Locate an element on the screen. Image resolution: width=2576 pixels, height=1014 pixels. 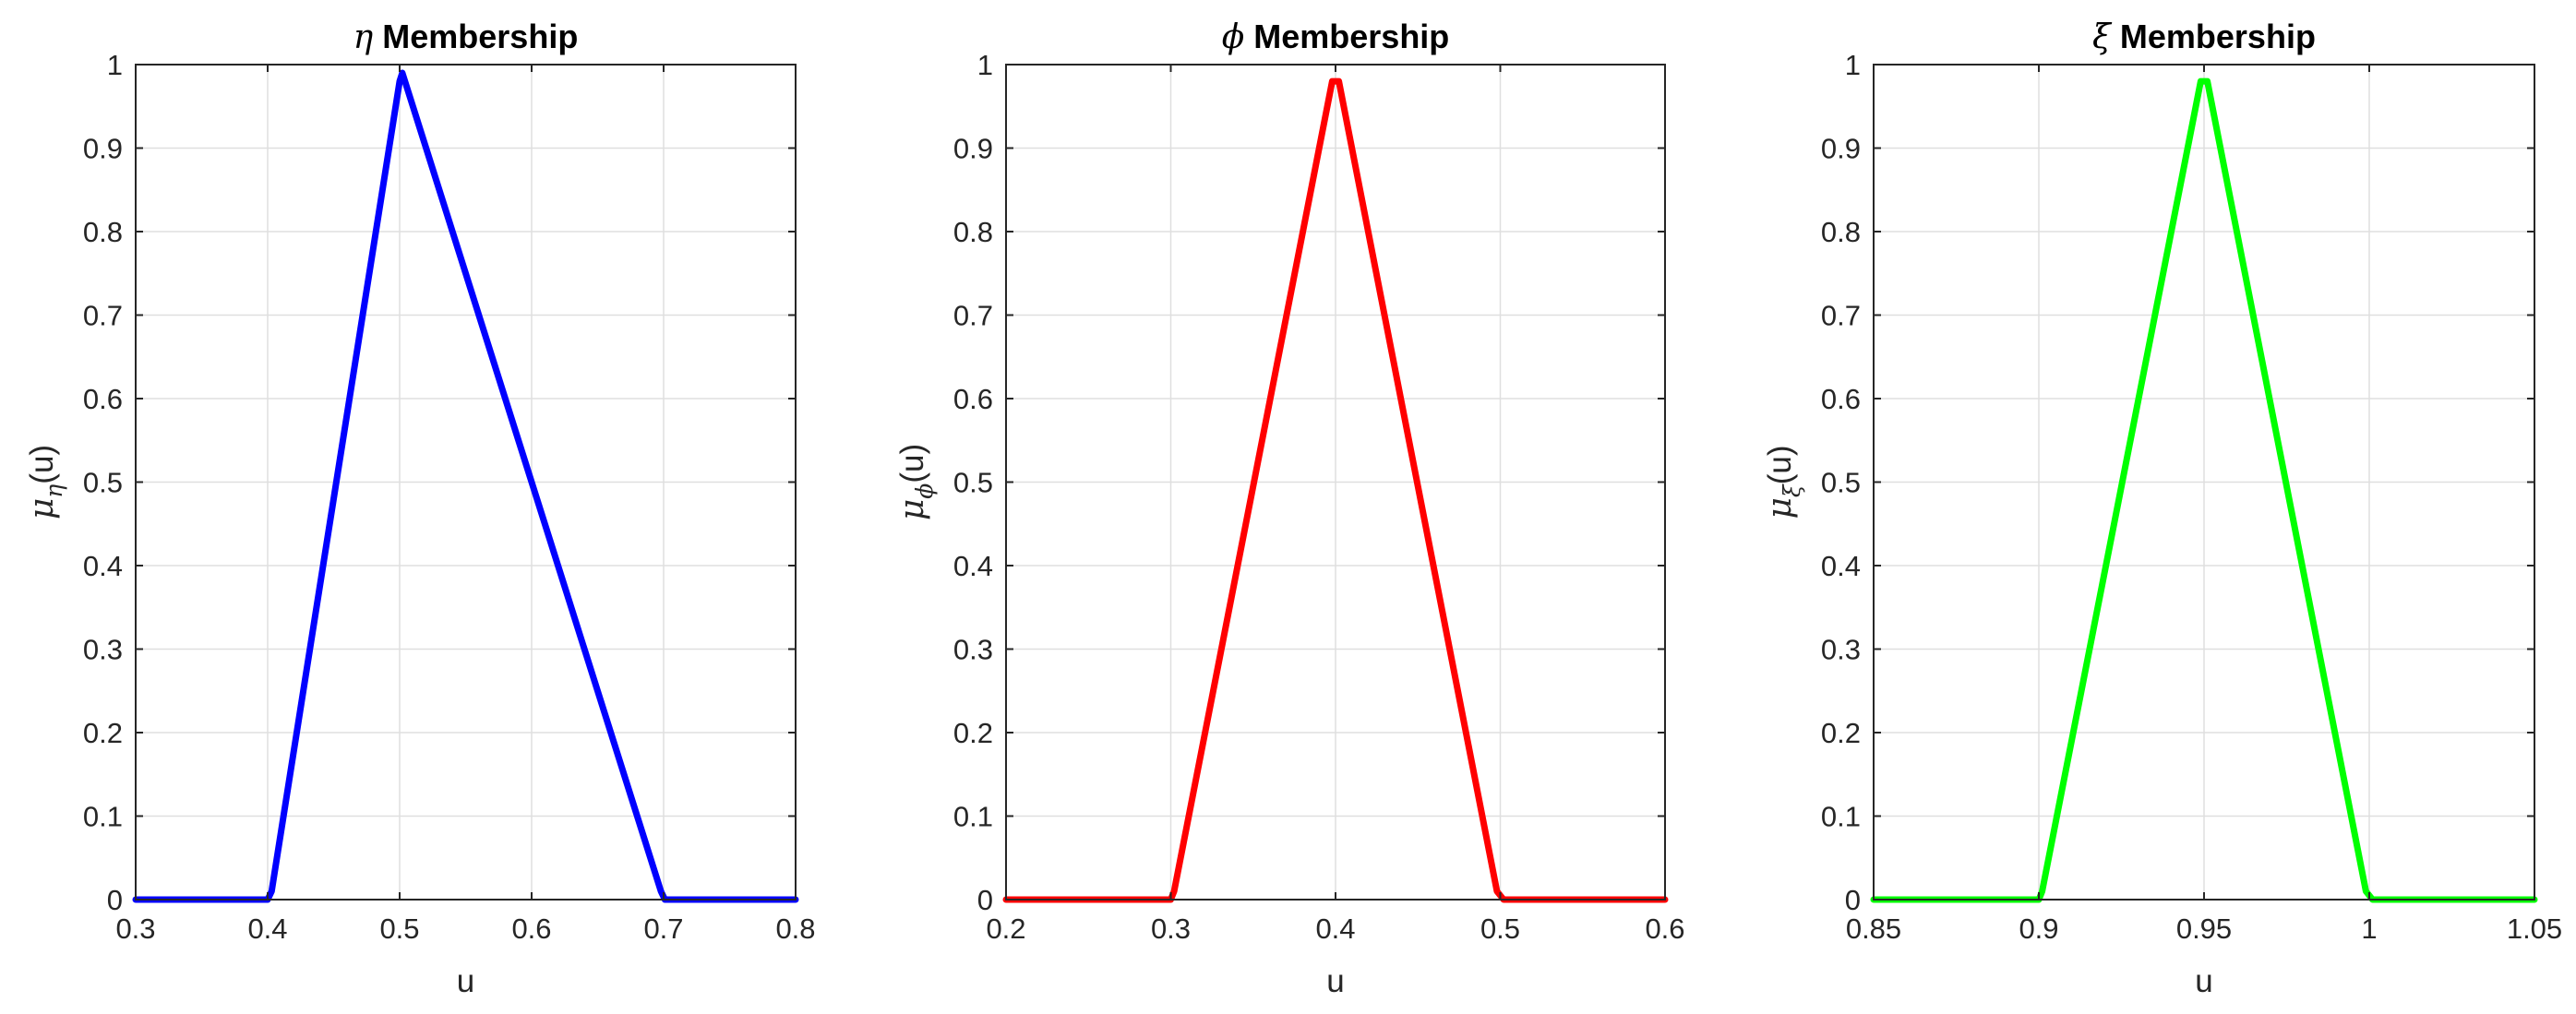
chart-title-symbol: ξ is located at coordinates (2102, 37).